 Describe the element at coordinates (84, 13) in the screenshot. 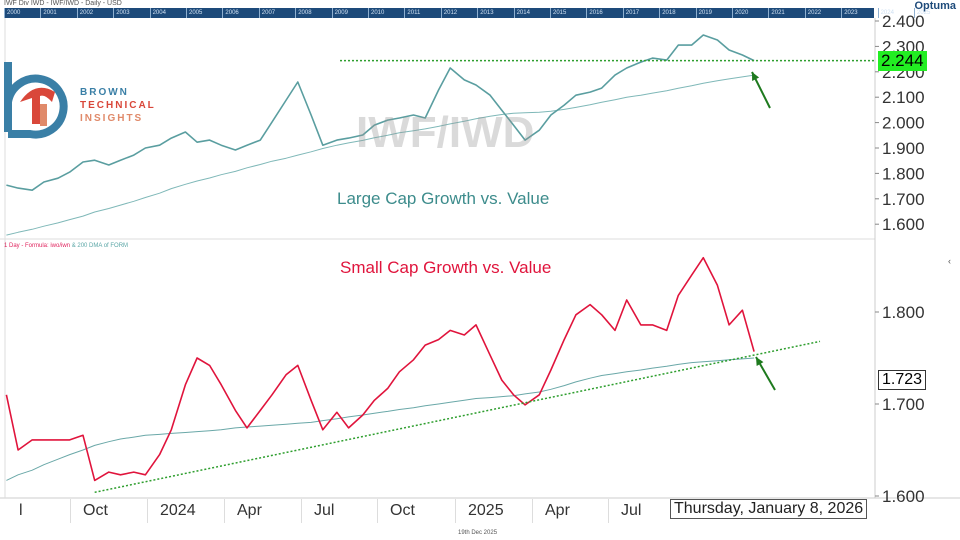

I see `navigator-year: 2002` at that location.